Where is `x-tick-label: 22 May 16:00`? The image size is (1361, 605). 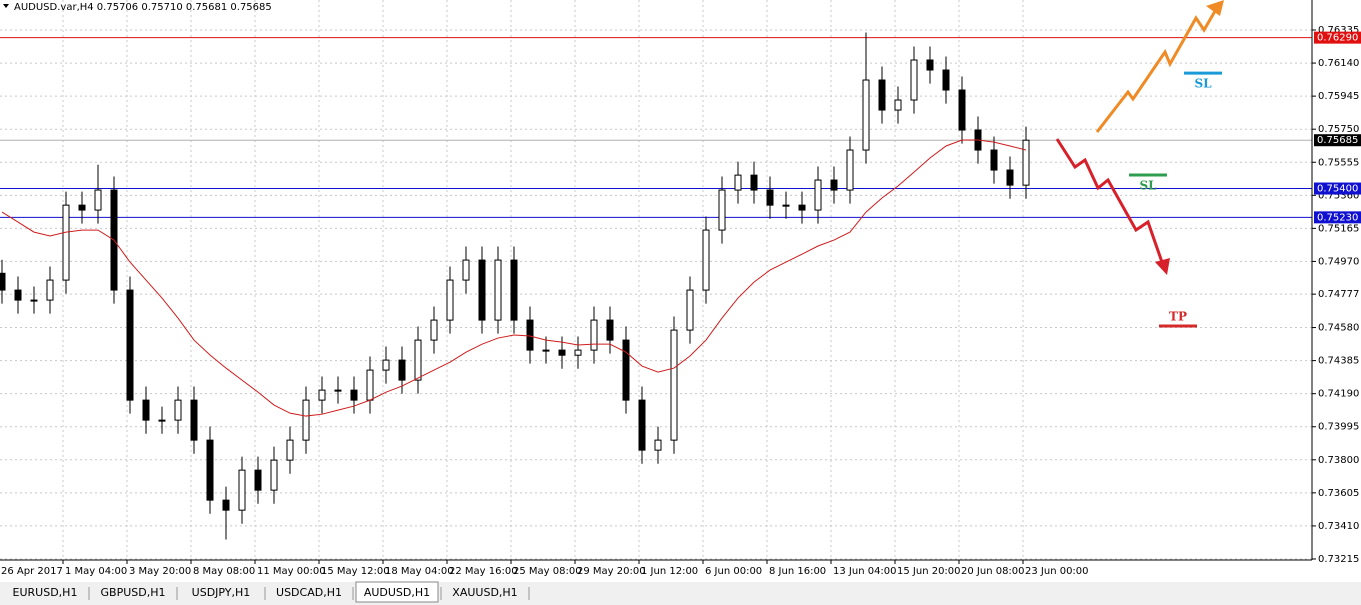 x-tick-label: 22 May 16:00 is located at coordinates (483, 571).